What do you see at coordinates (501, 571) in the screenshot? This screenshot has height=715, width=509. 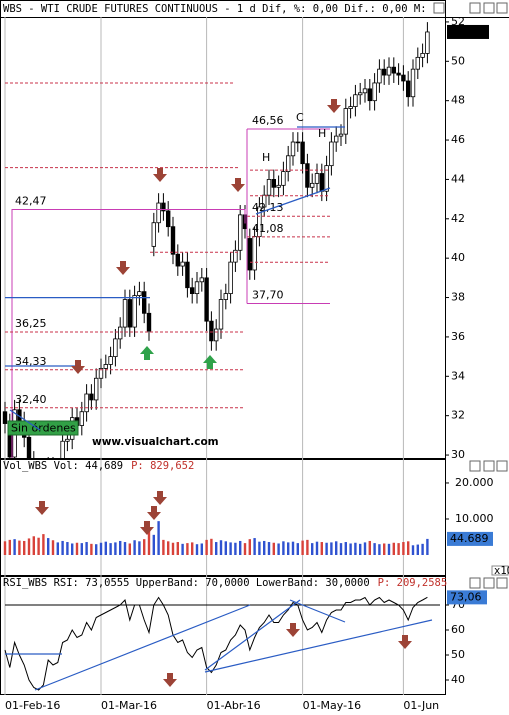 I see `scale-label: x10` at bounding box center [501, 571].